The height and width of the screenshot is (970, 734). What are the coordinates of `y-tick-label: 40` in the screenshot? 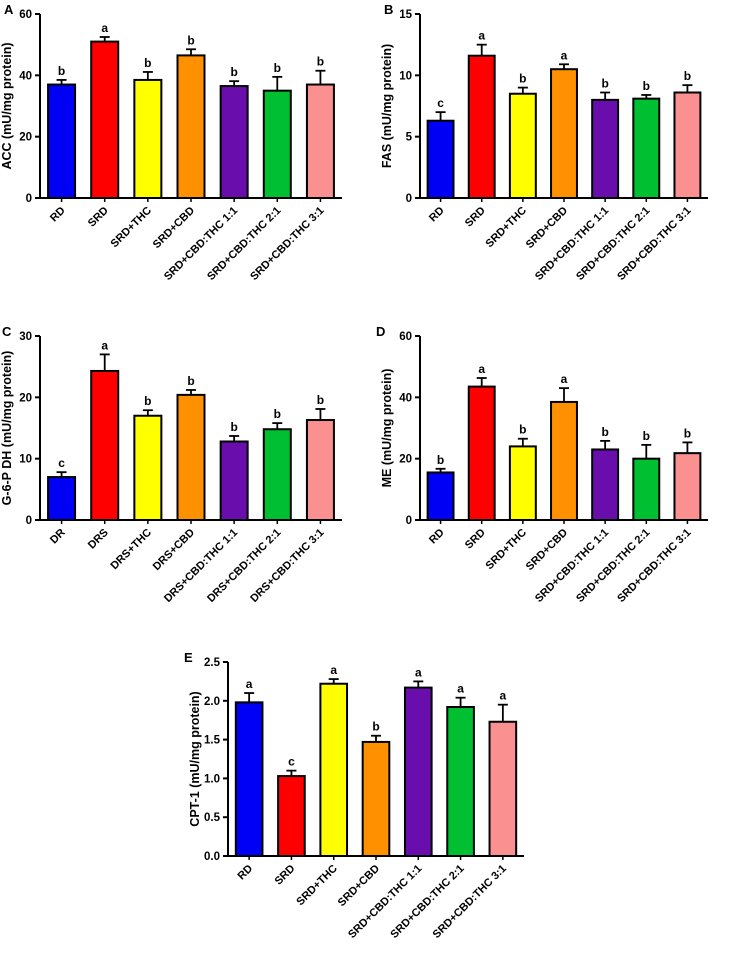 It's located at (25, 76).